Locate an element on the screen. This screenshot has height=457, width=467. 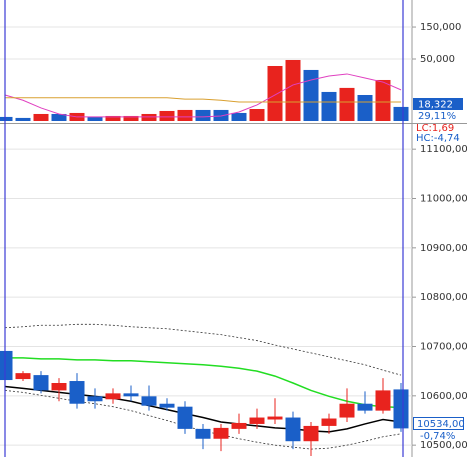
y-tick-label: 50,000 is located at coordinates (437, 59).